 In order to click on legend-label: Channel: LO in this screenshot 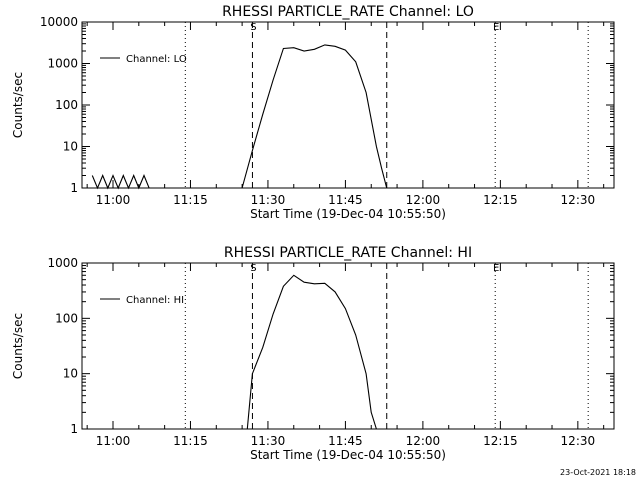, I will do `click(156, 59)`.